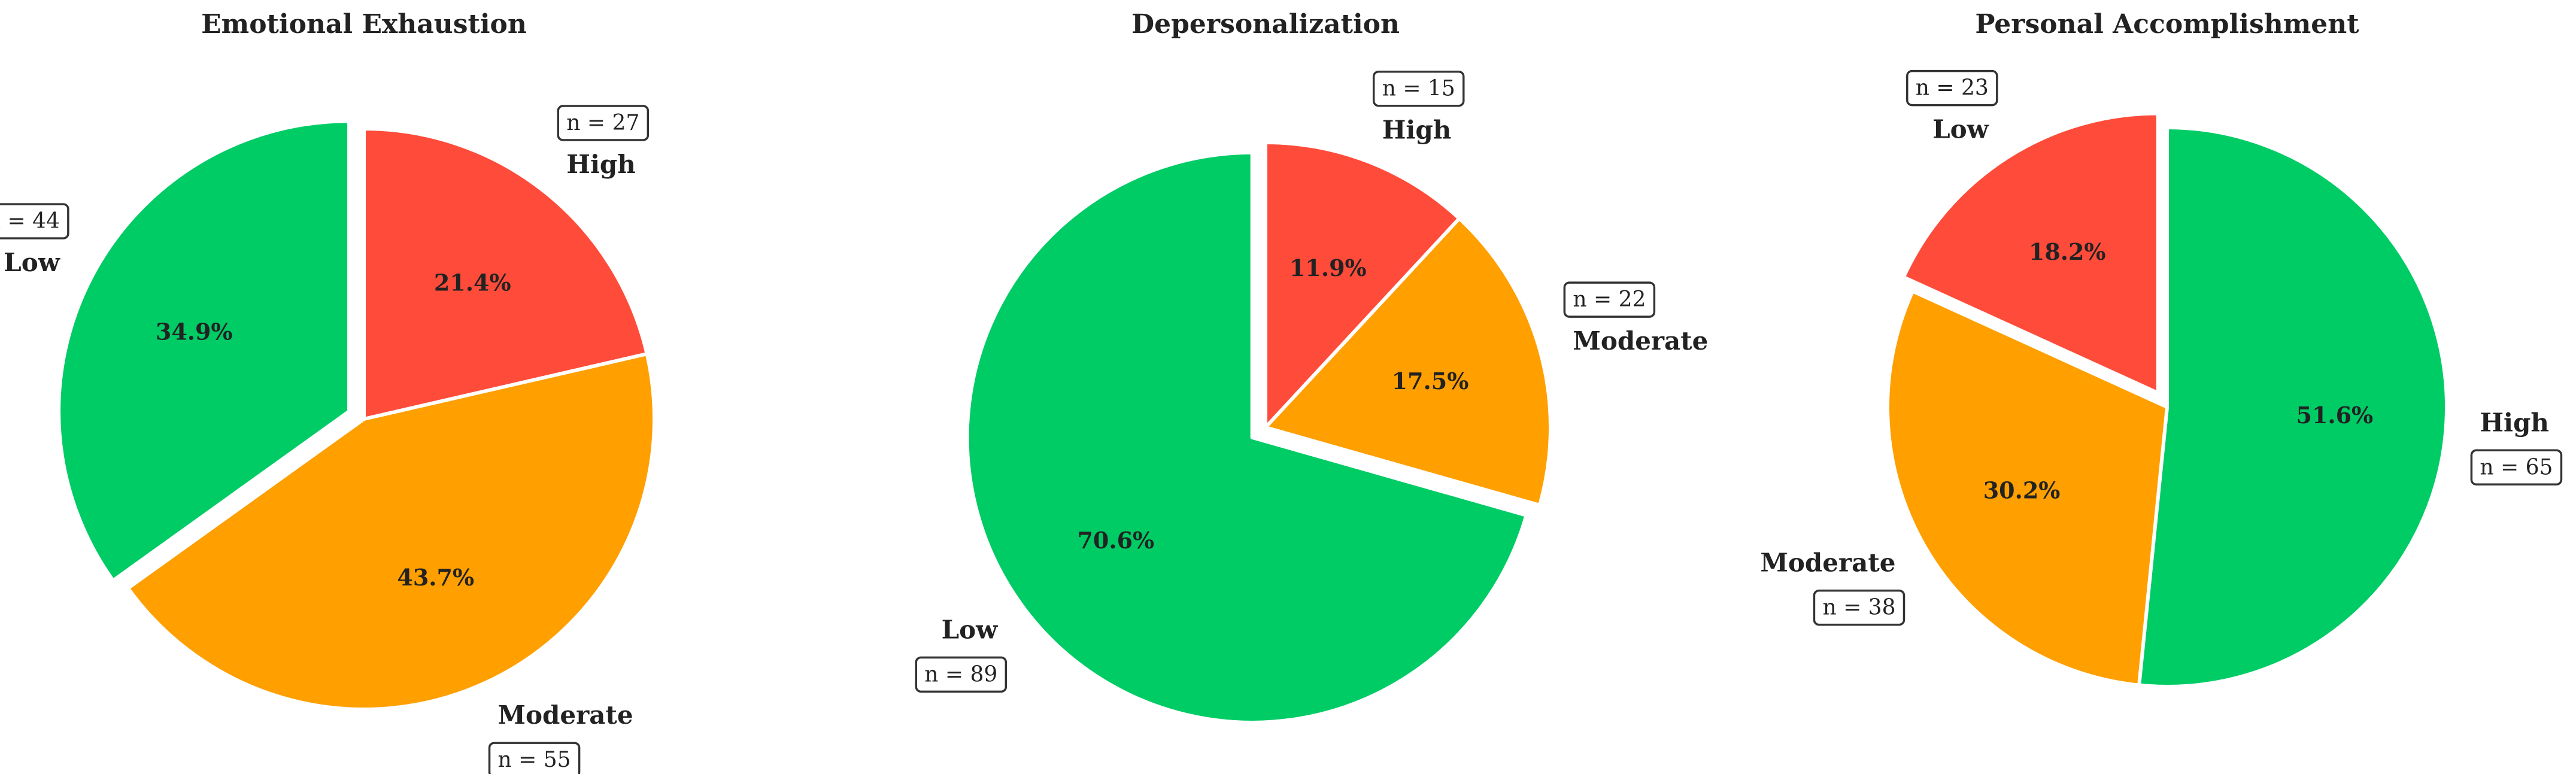  Describe the element at coordinates (1266, 24) in the screenshot. I see `chart-title: Depersonalization` at that location.